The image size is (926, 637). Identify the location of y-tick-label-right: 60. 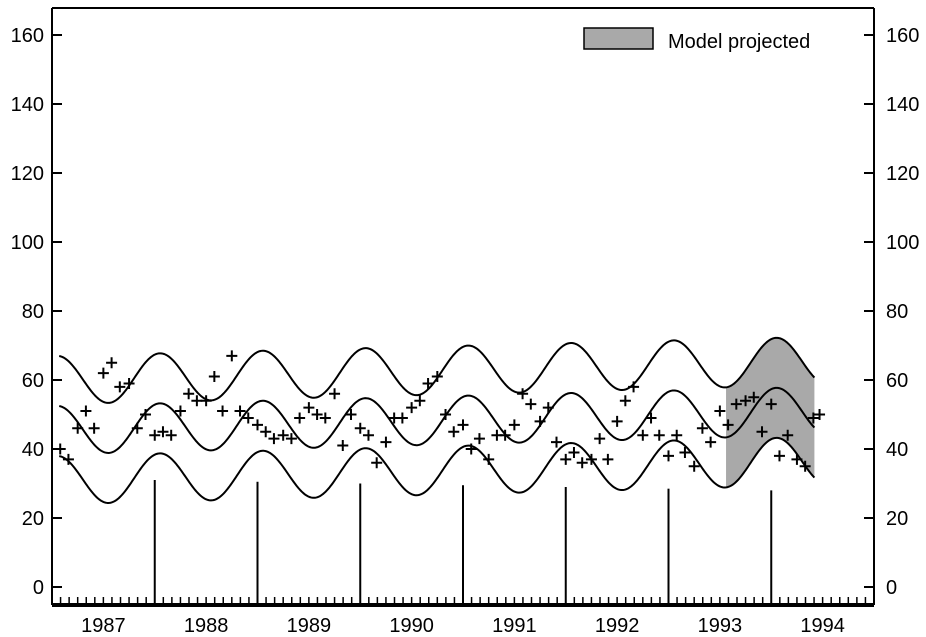
(897, 381).